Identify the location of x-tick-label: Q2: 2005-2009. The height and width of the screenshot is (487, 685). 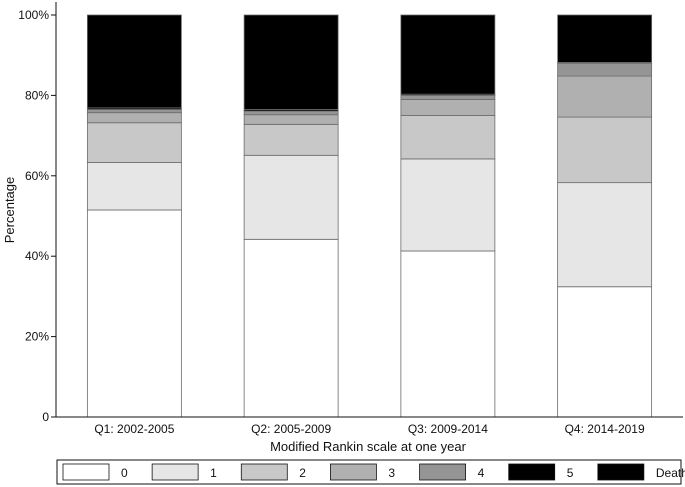
(291, 429).